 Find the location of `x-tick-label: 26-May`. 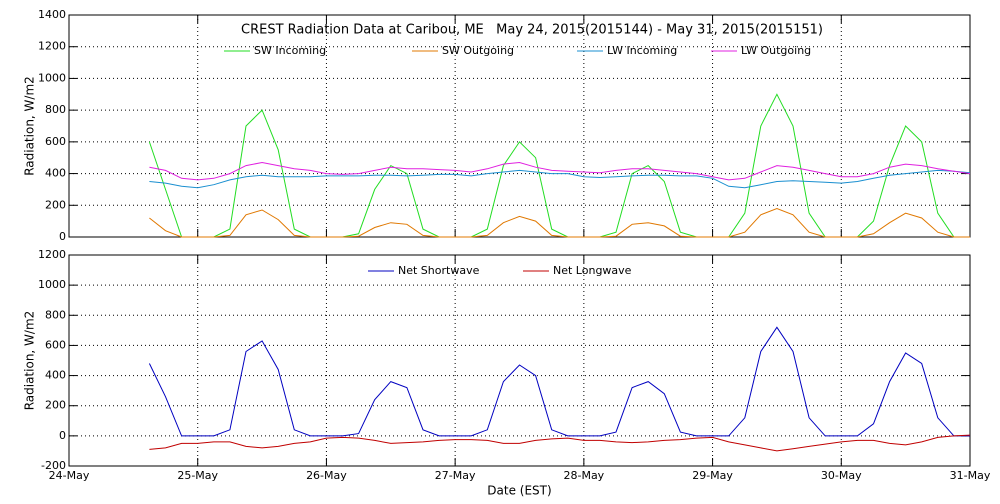

x-tick-label: 26-May is located at coordinates (326, 475).